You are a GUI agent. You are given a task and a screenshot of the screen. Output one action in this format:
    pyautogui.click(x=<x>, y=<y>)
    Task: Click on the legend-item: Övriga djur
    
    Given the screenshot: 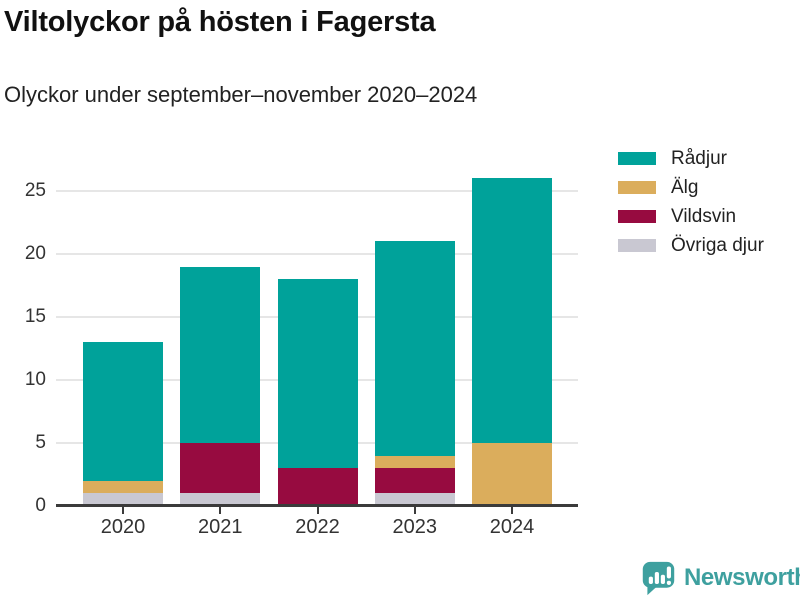 What is the action you would take?
    pyautogui.click(x=691, y=245)
    